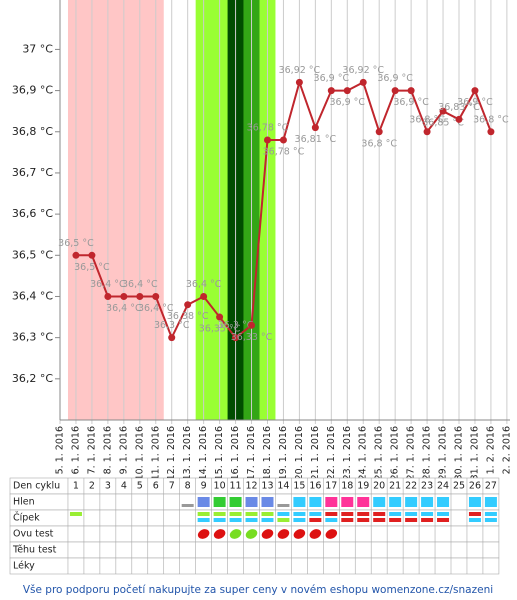  I want to click on cycle-day: 11, so click(236, 486).